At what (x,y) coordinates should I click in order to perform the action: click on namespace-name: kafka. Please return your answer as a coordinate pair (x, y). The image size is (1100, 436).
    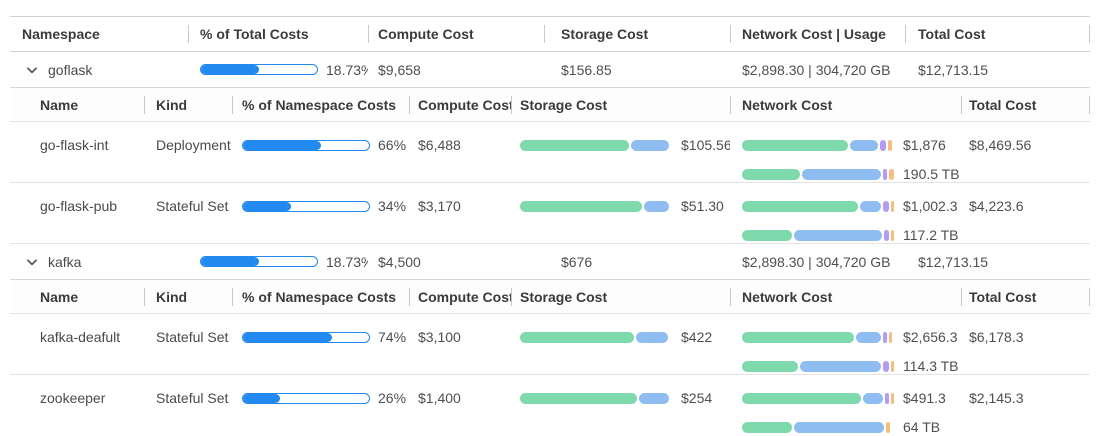
    Looking at the image, I should click on (65, 261).